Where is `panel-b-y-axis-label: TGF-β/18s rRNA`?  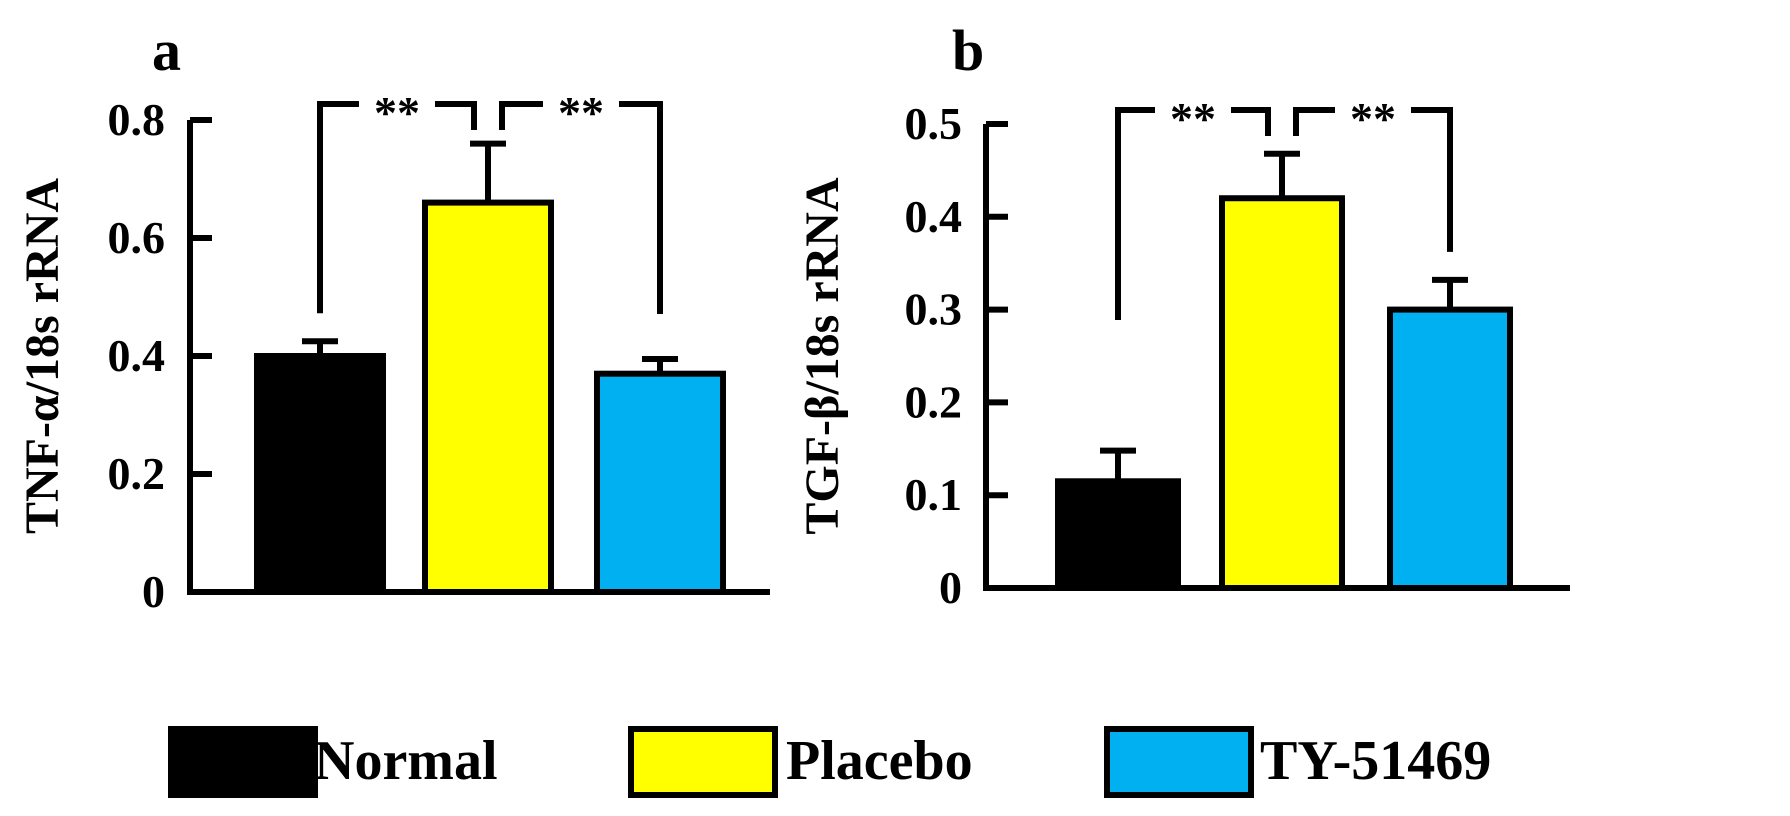 panel-b-y-axis-label: TGF-β/18s rRNA is located at coordinates (822, 356).